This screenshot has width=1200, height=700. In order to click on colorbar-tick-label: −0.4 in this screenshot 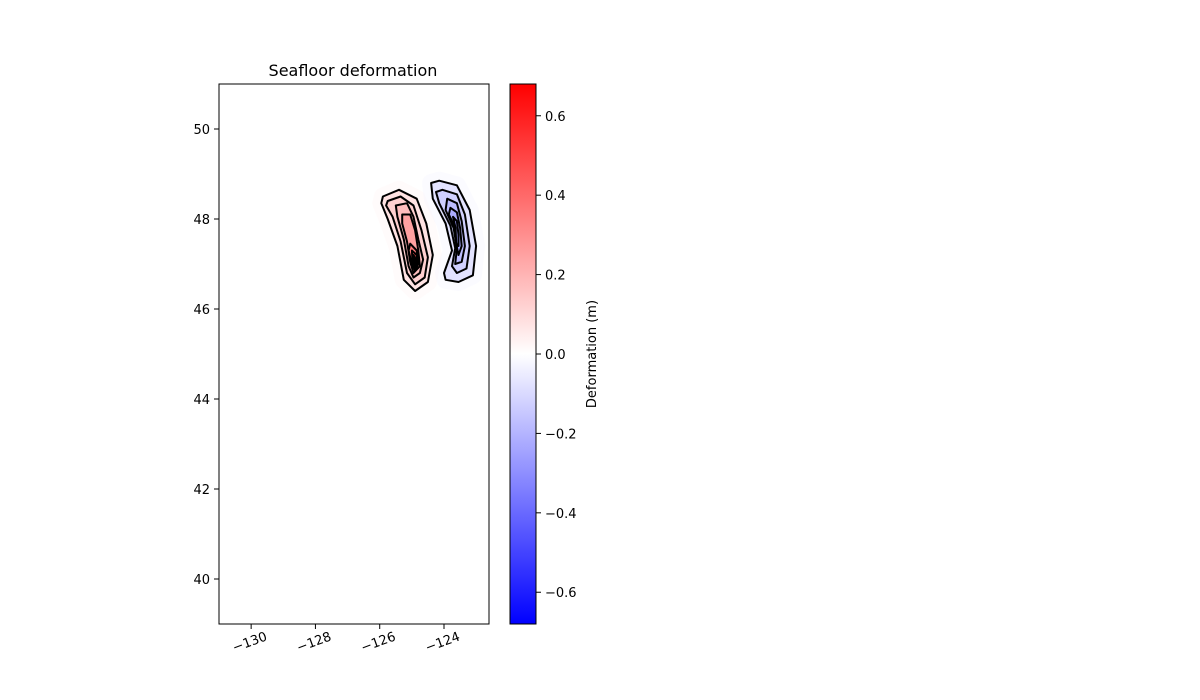, I will do `click(561, 514)`.